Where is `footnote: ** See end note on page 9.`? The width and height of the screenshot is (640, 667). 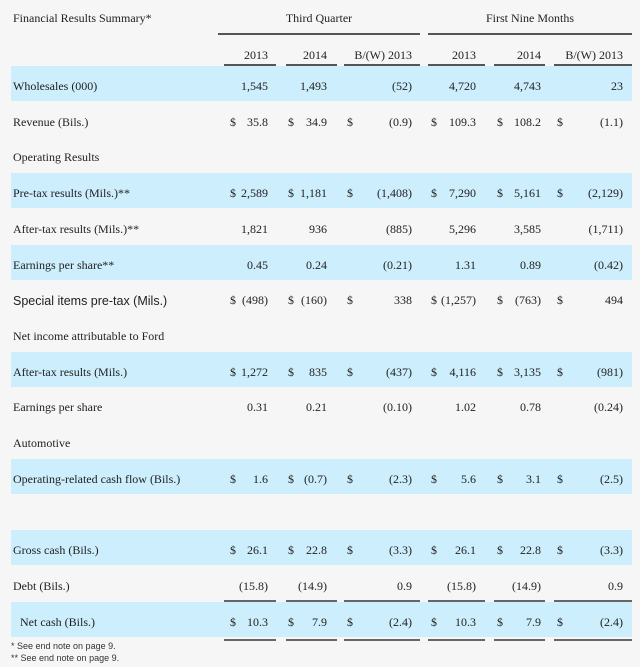 footnote: ** See end note on page 9. is located at coordinates (65, 658).